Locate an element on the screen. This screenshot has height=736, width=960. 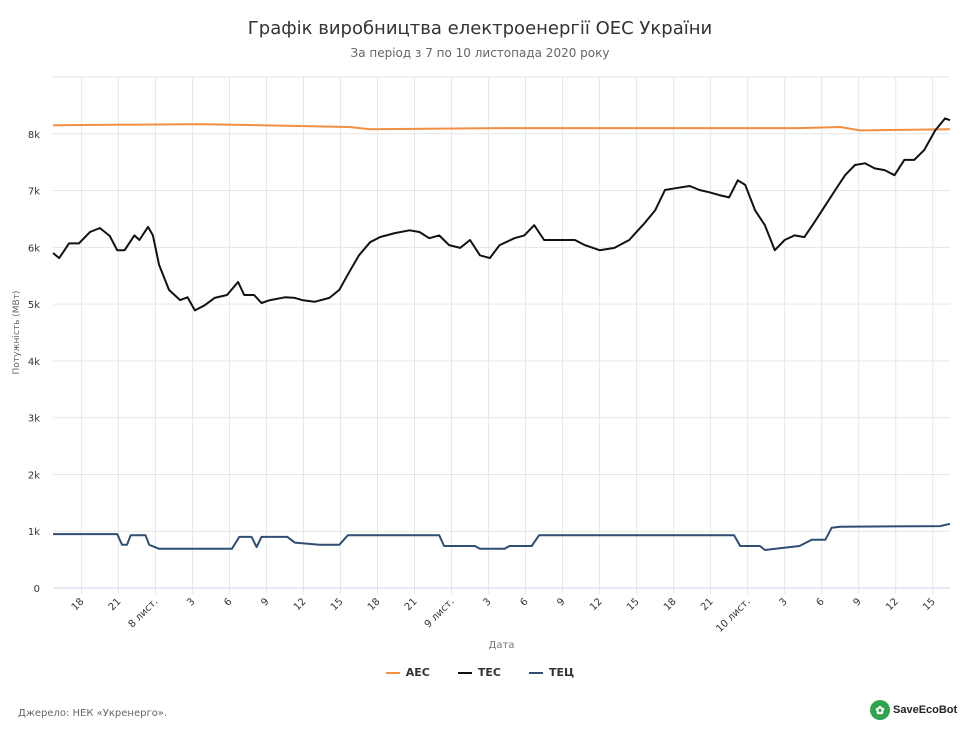
x-tick-label: 8 лист. is located at coordinates (144, 613).